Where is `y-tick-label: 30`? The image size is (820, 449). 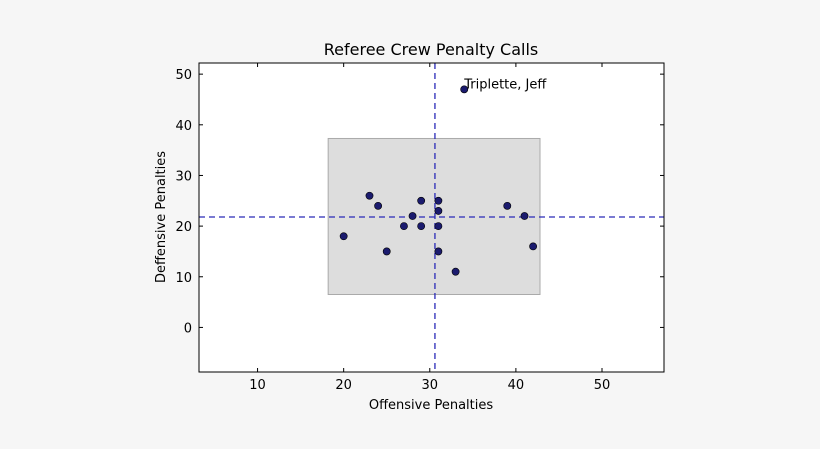 y-tick-label: 30 is located at coordinates (183, 176).